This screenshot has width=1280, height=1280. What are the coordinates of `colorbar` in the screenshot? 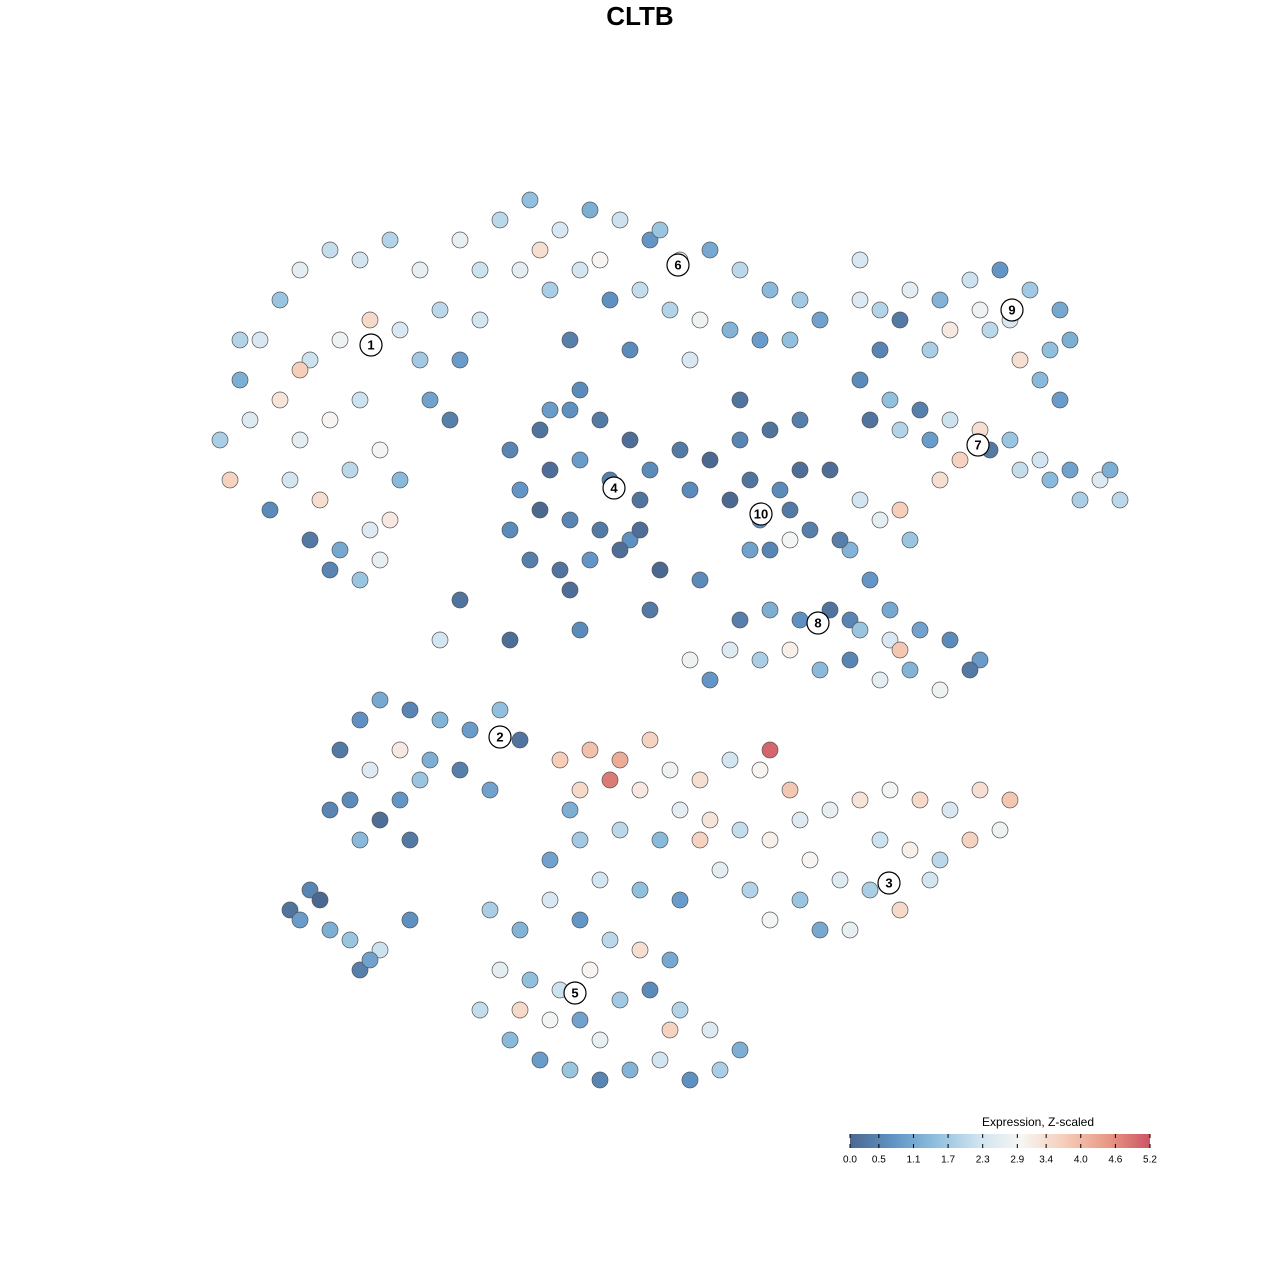 It's located at (1000, 1141).